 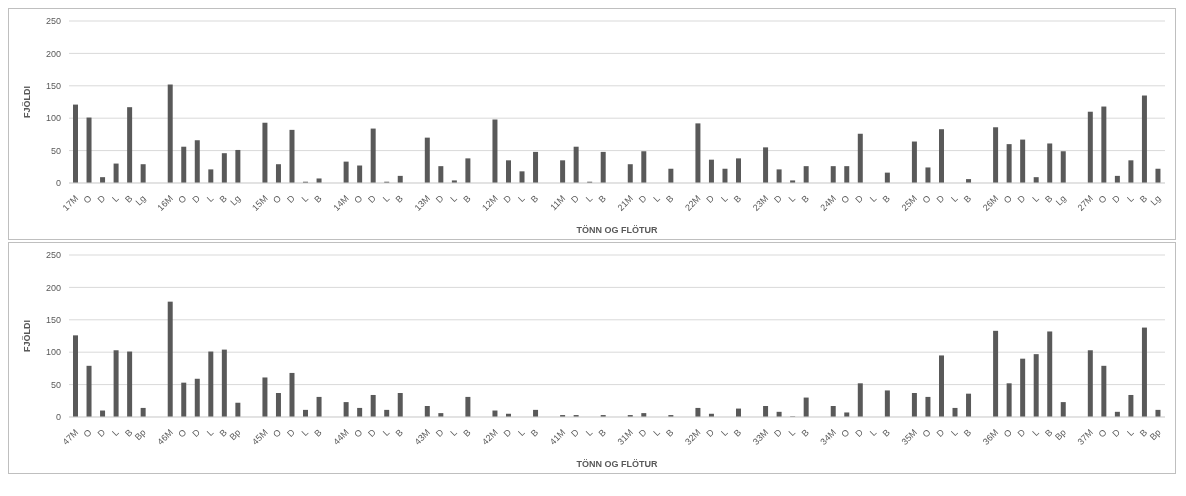 I want to click on y-tick-label: 100, so click(x=53, y=118).